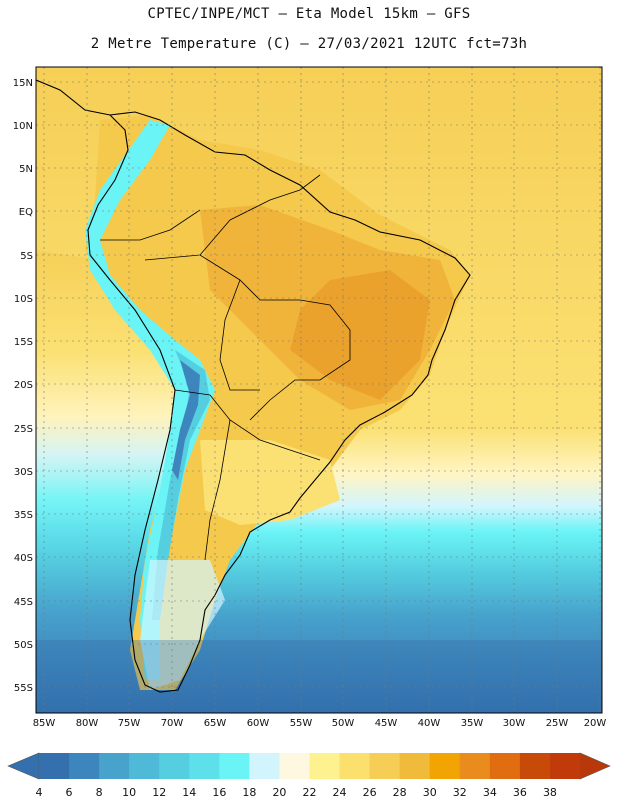 This screenshot has width=618, height=800. What do you see at coordinates (309, 14) in the screenshot?
I see `map-title: CPTEC/INPE/MCT – Eta Model 15km – GFS` at bounding box center [309, 14].